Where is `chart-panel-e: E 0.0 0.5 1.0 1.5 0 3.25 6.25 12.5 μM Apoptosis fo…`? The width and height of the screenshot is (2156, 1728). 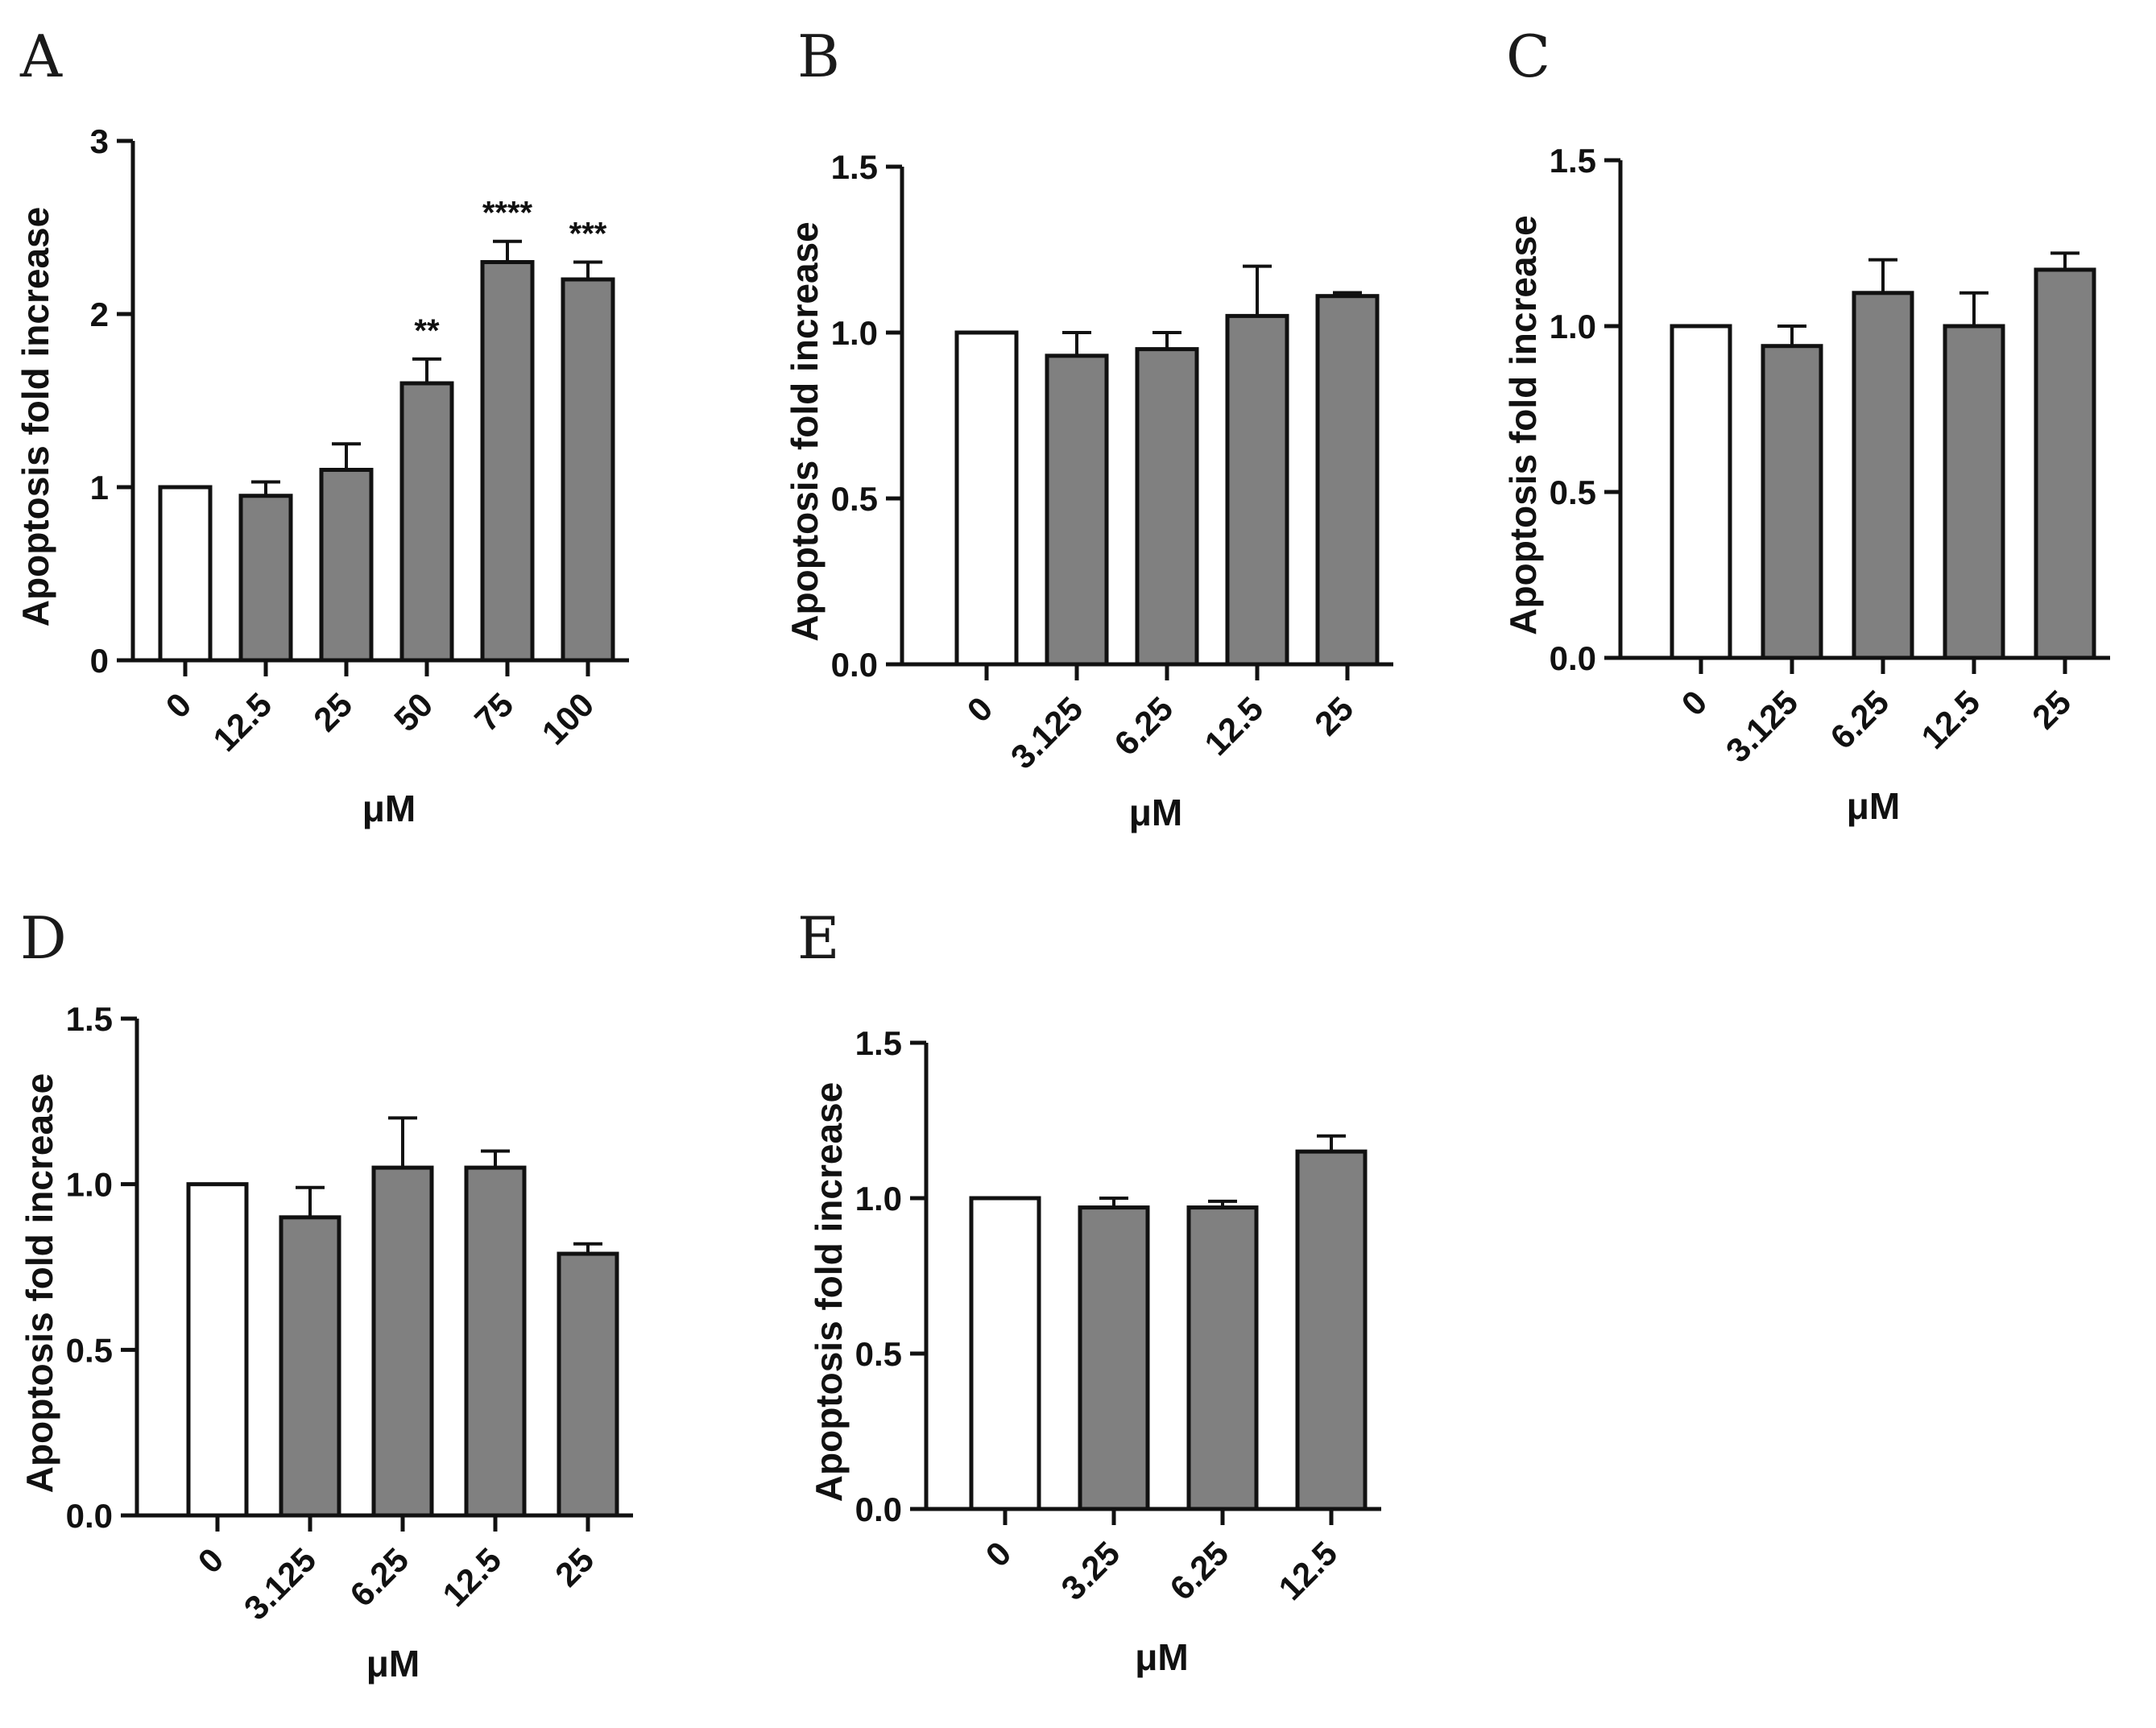 chart-panel-e: E 0.0 0.5 1.0 1.5 0 3.25 6.25 12.5 μM Apoptosis fo… is located at coordinates (1089, 1291).